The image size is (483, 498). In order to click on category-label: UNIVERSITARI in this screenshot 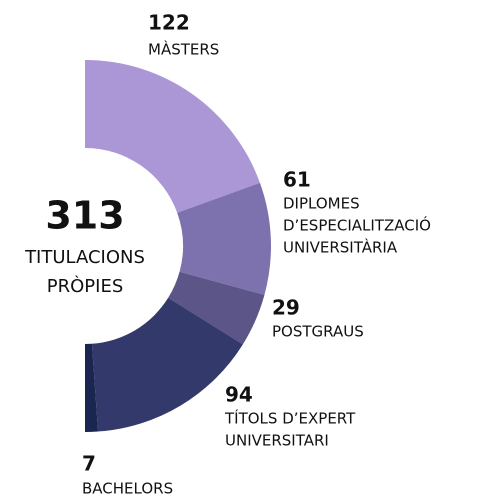, I will do `click(277, 441)`.